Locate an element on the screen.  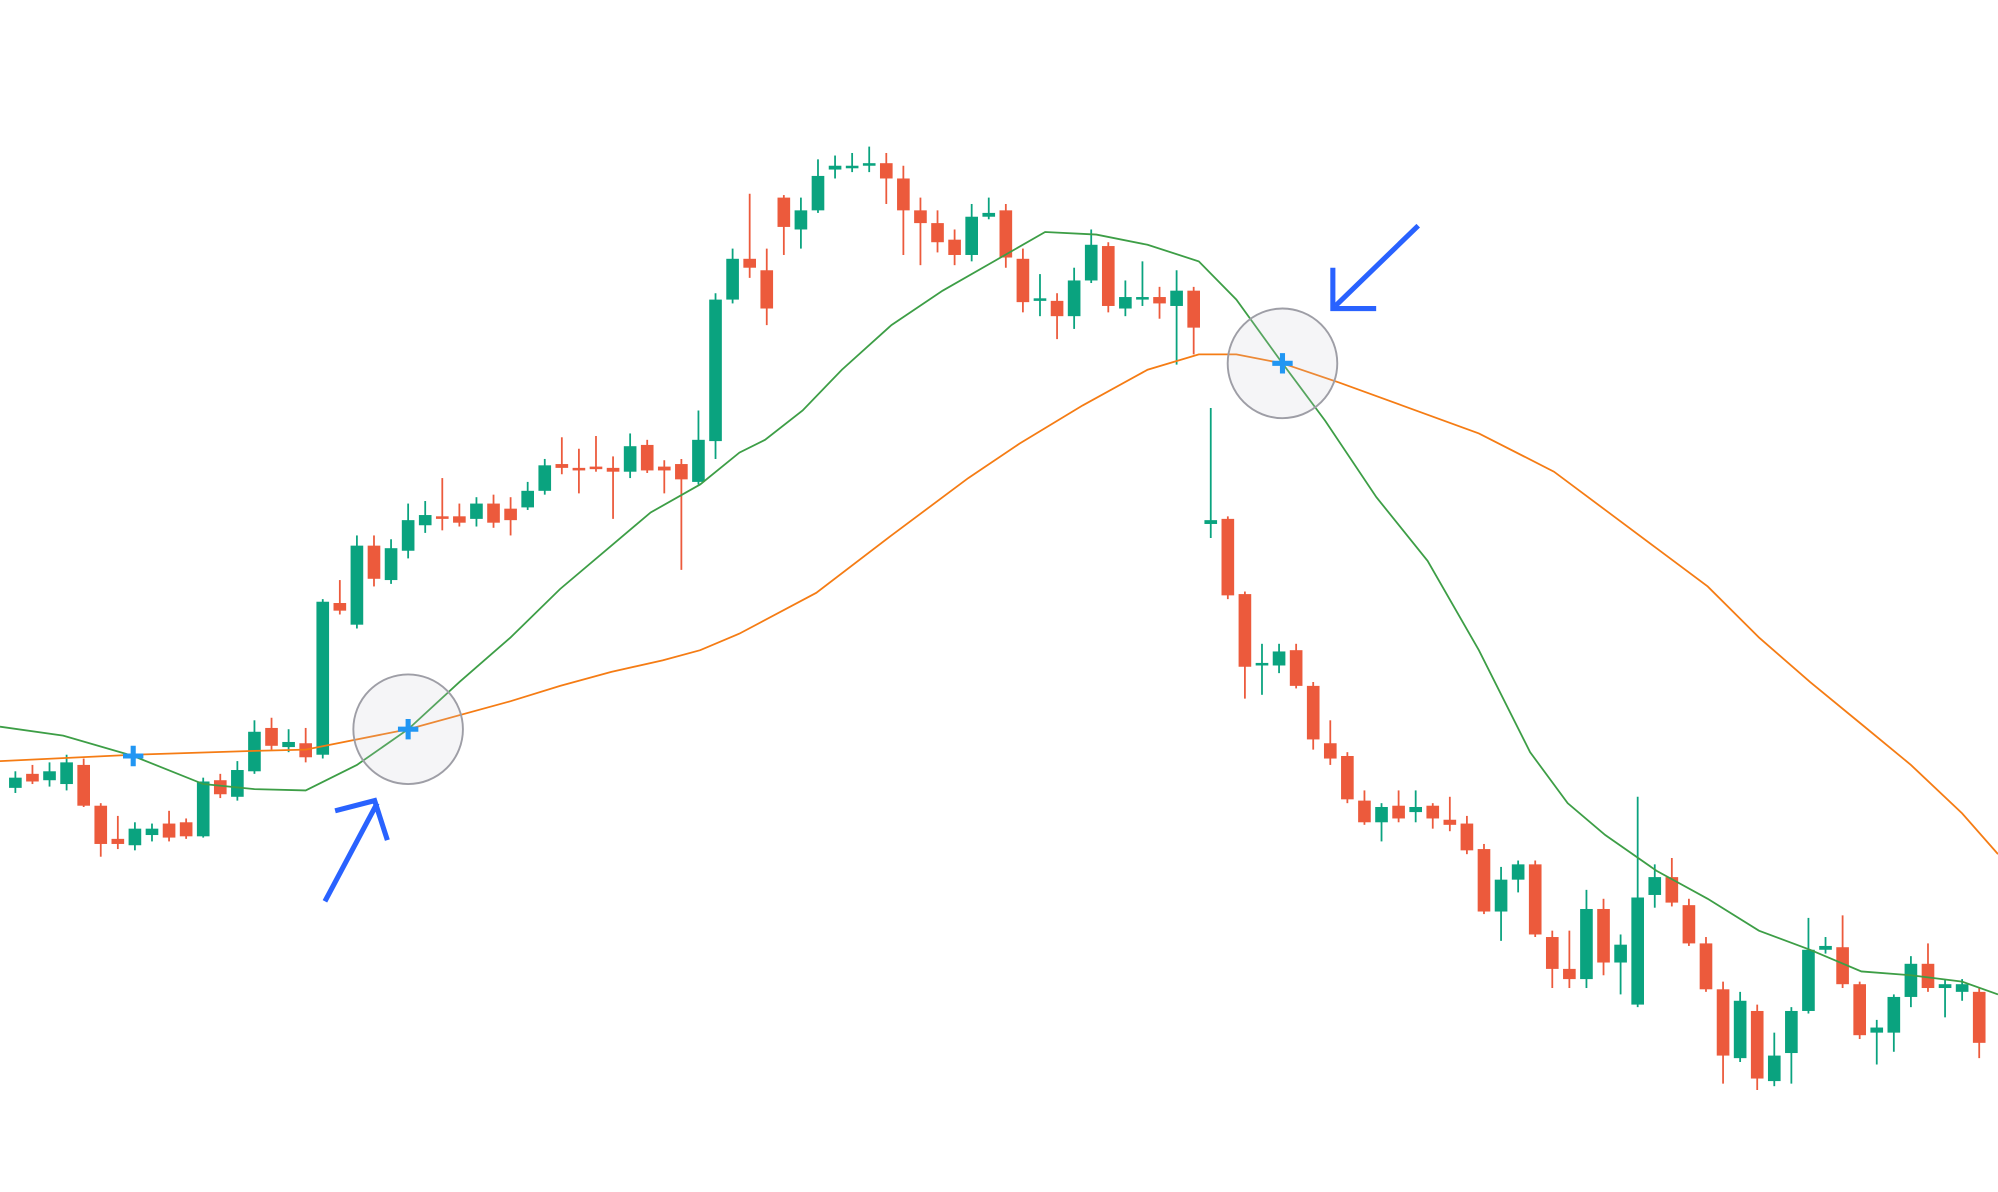
arrow-down-head is located at coordinates (1353, 289).